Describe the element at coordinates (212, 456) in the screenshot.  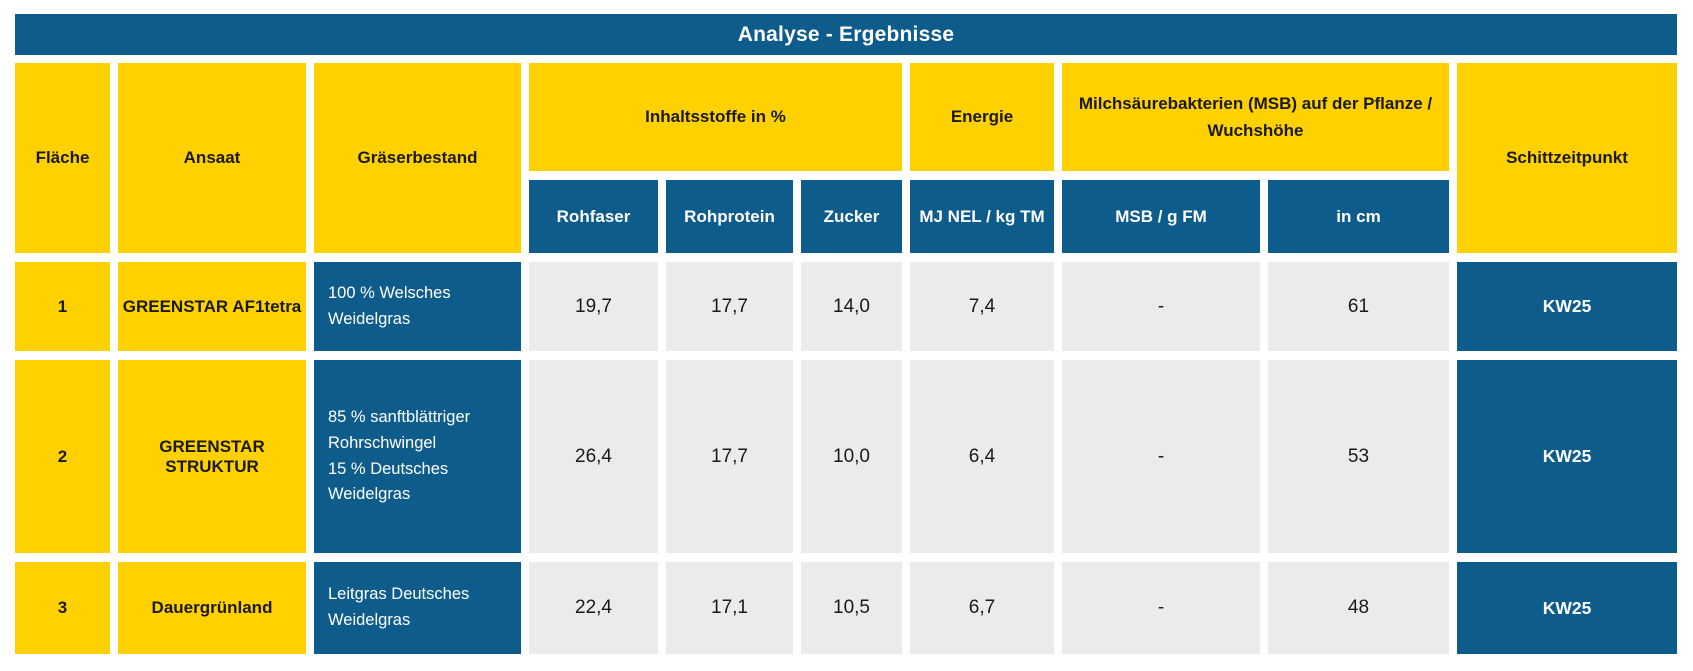
I see `row2-ansaat-cell: GREENSTAR STRUKTUR` at that location.